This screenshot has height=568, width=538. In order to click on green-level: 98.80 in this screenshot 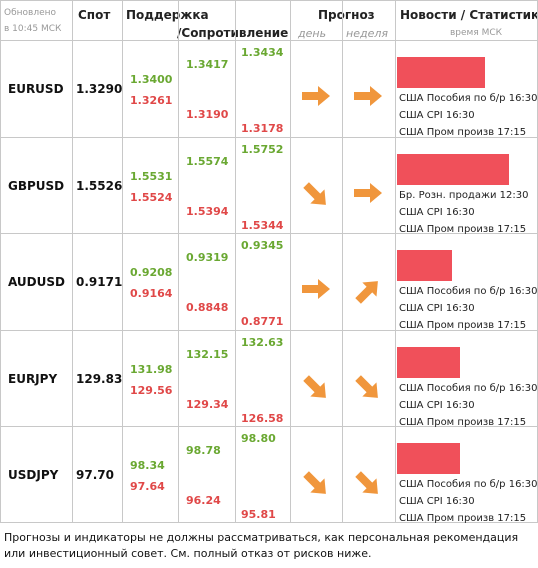, I will do `click(258, 438)`.